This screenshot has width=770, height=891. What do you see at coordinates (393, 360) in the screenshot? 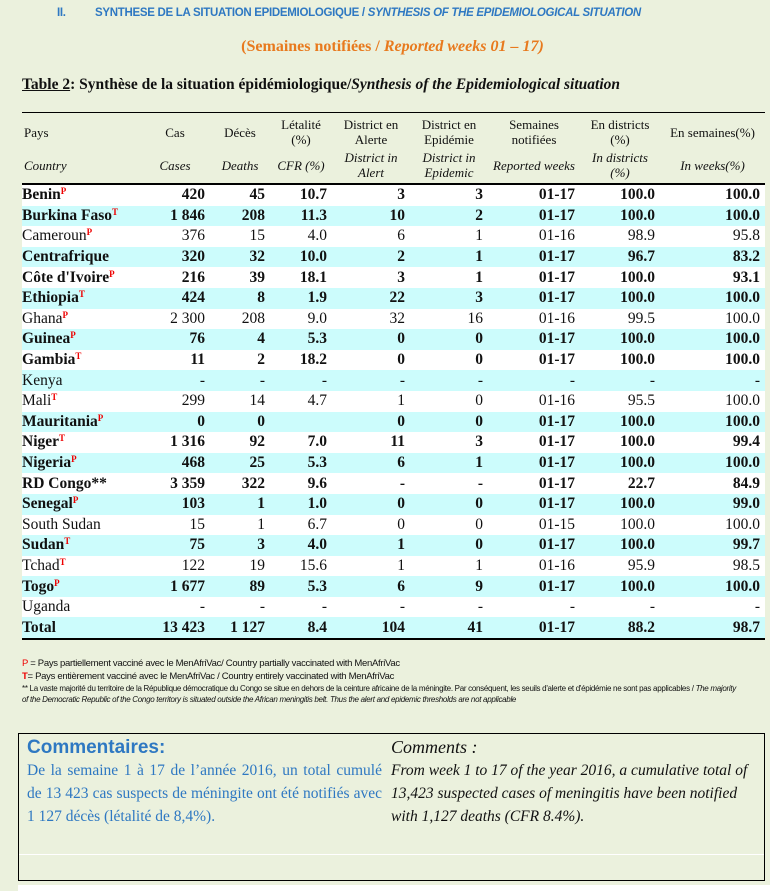
I see `table-row: GambiaT 11 2 18.2 0 0 01-17 100.0 100.0` at bounding box center [393, 360].